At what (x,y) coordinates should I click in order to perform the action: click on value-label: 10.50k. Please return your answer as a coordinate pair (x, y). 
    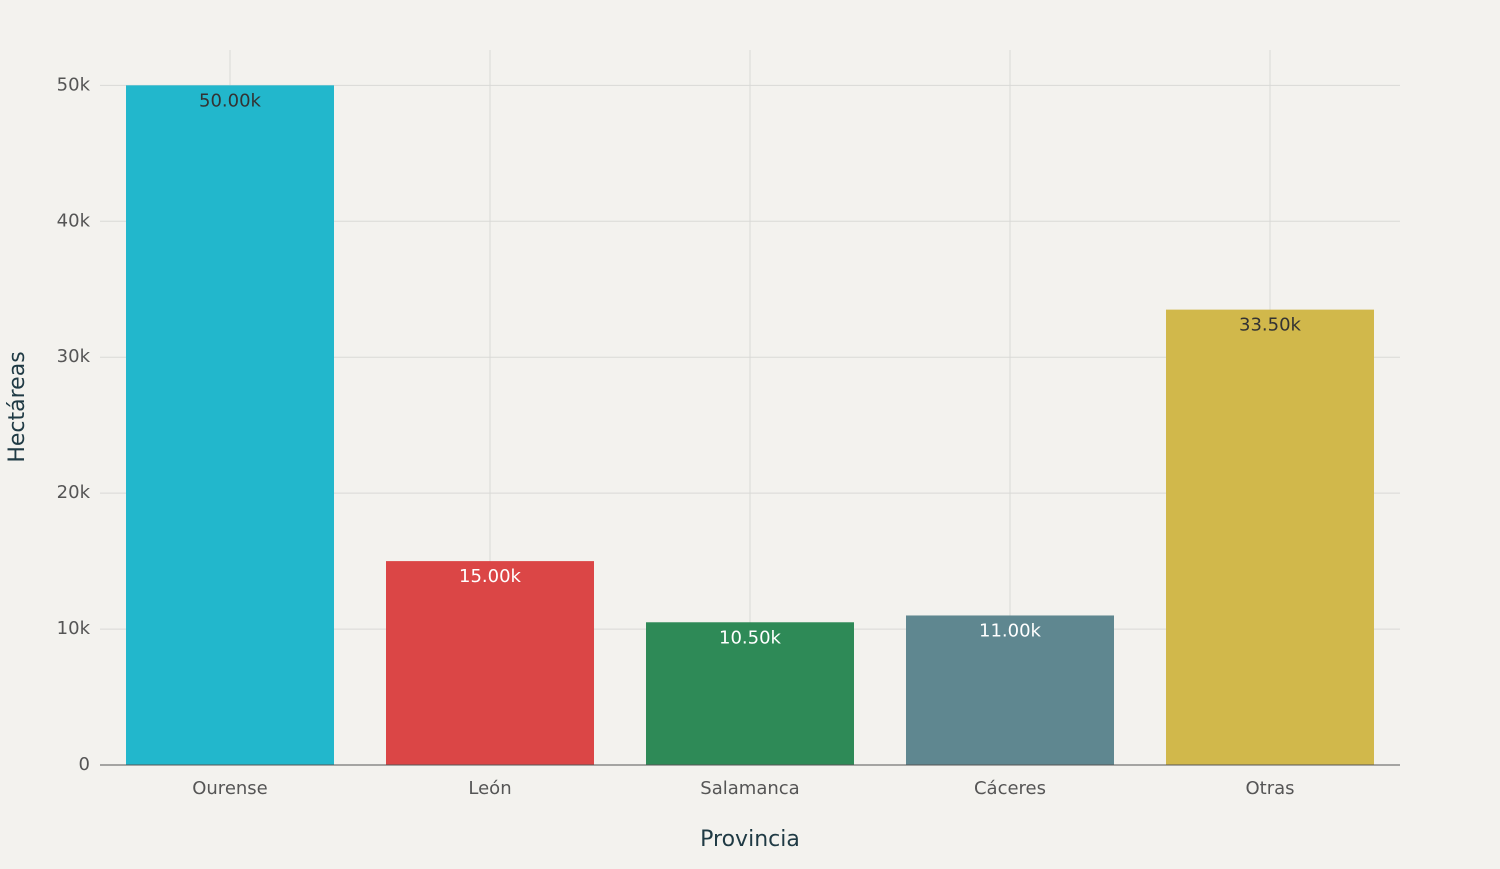
    Looking at the image, I should click on (750, 637).